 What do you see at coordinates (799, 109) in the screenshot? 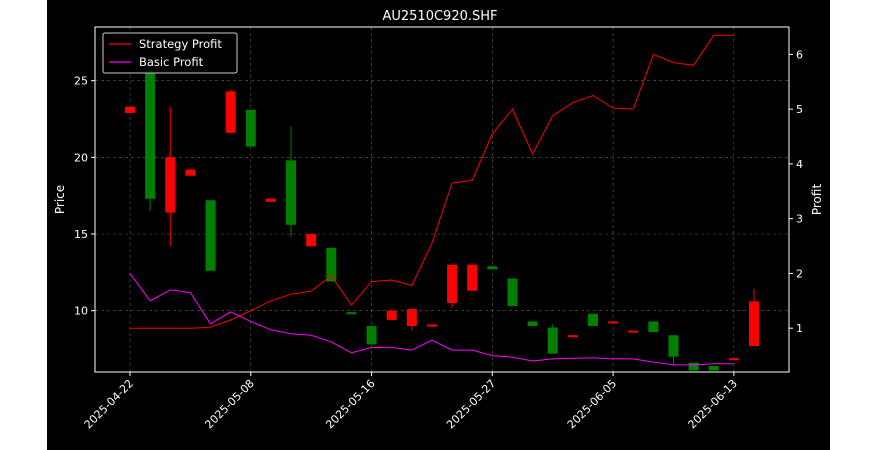
I see `y-tick-label-right: 5` at bounding box center [799, 109].